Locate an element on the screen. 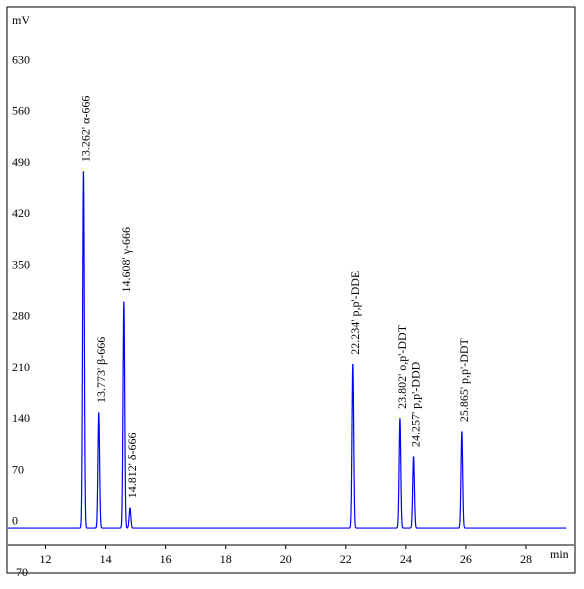 The image size is (584, 589). y-tick-label: 560 is located at coordinates (21, 111).